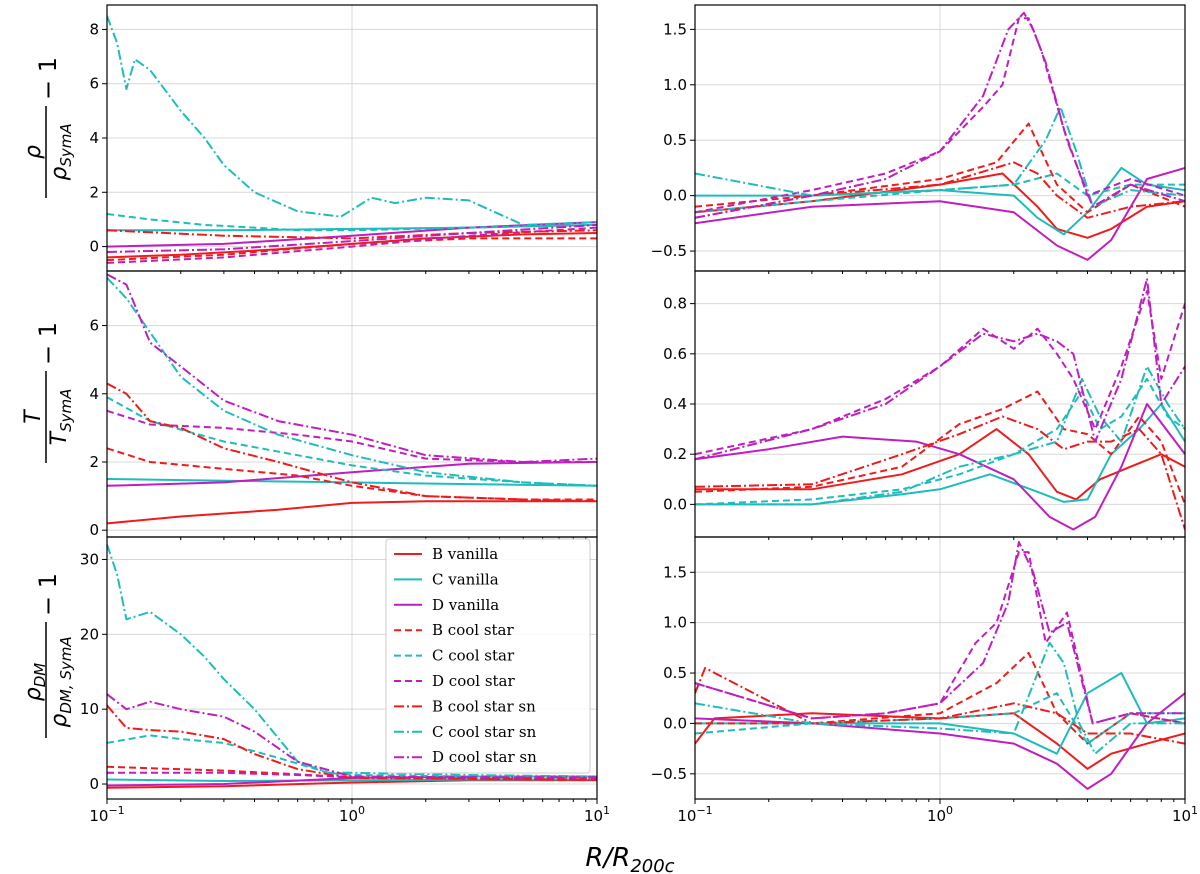 This screenshot has width=1200, height=874. I want to click on legend-label: B vanilla, so click(465, 554).